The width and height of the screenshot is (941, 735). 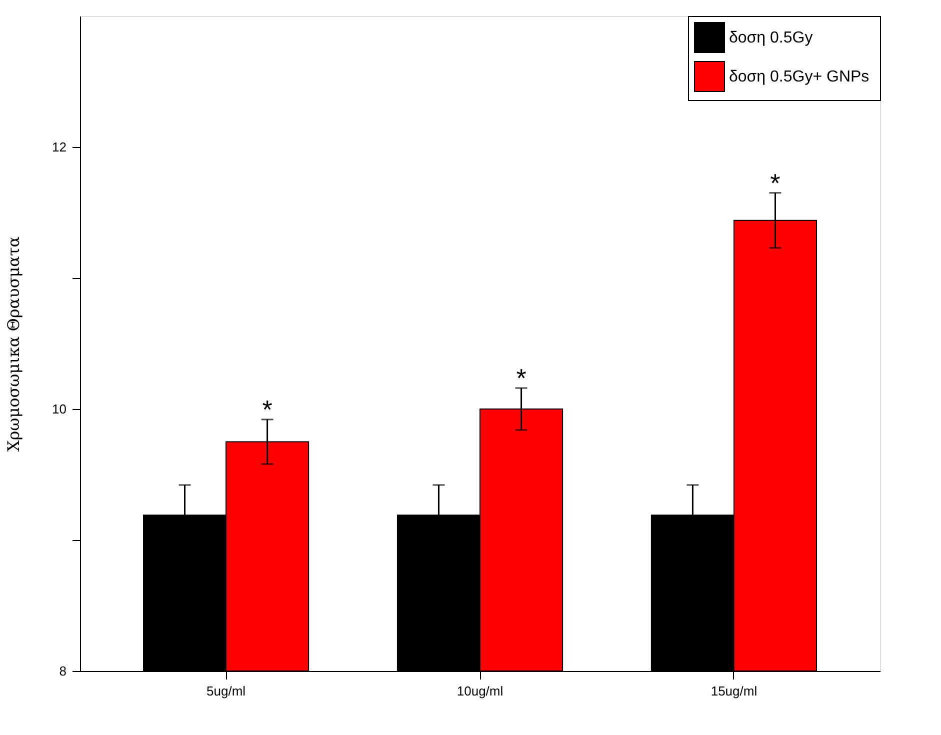 What do you see at coordinates (734, 691) in the screenshot?
I see `x-tick-label: 15ug/ml` at bounding box center [734, 691].